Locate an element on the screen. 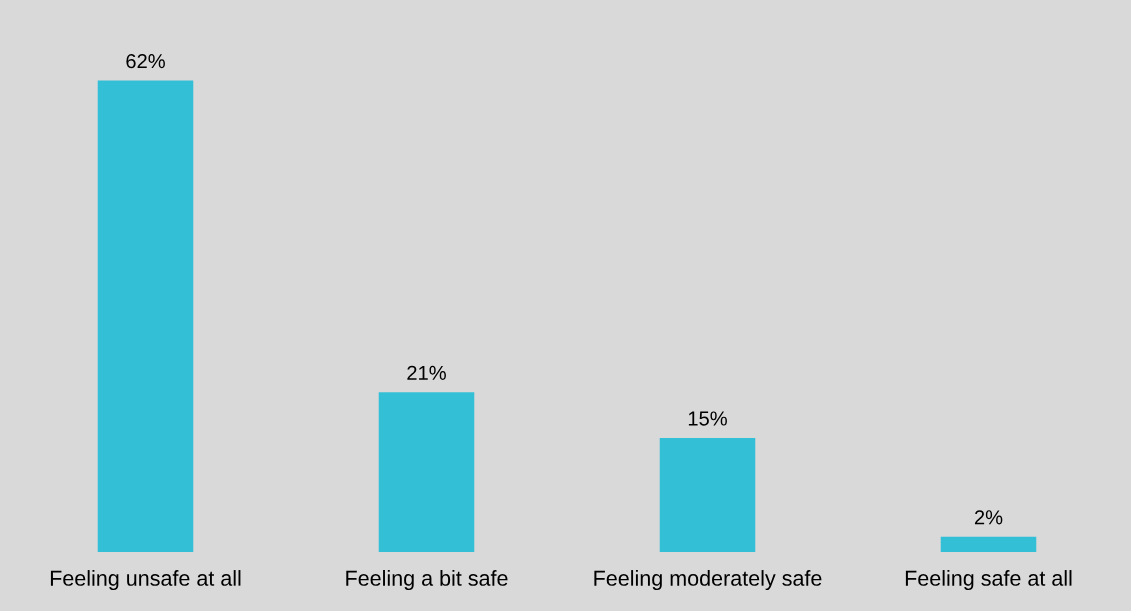 The image size is (1131, 611). data-label: 2% is located at coordinates (988, 517).